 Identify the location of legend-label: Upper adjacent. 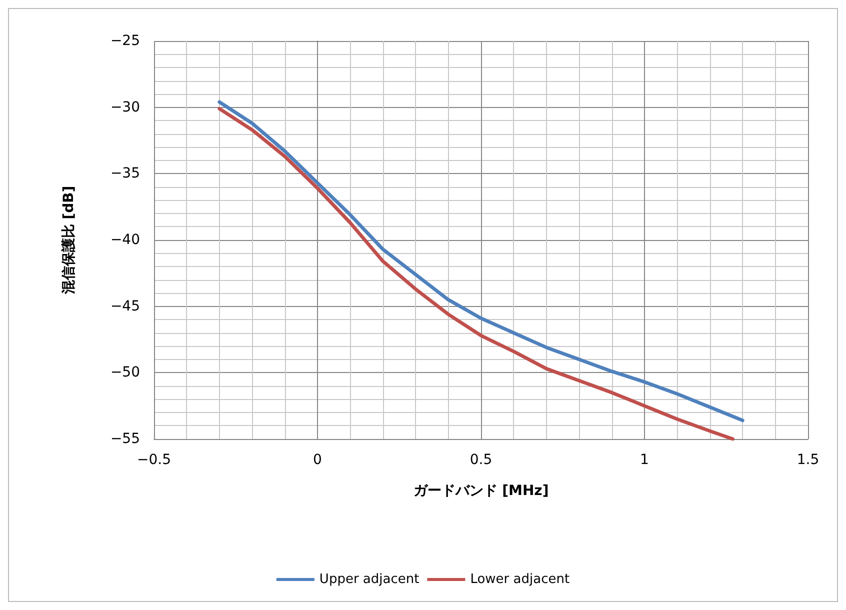
(369, 579).